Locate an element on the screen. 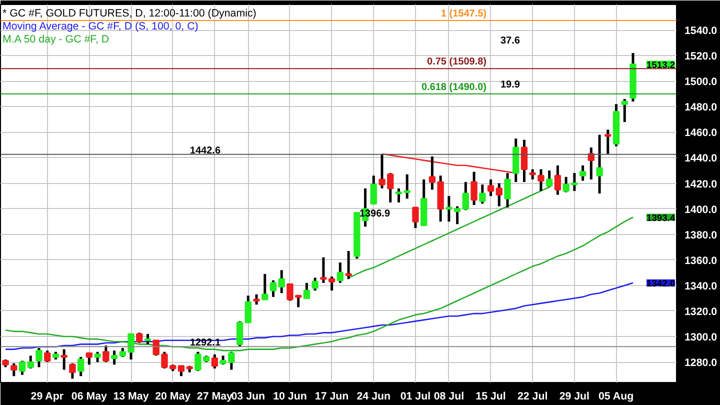 This screenshot has width=720, height=405. x-tick-label: 17 Jun is located at coordinates (331, 396).